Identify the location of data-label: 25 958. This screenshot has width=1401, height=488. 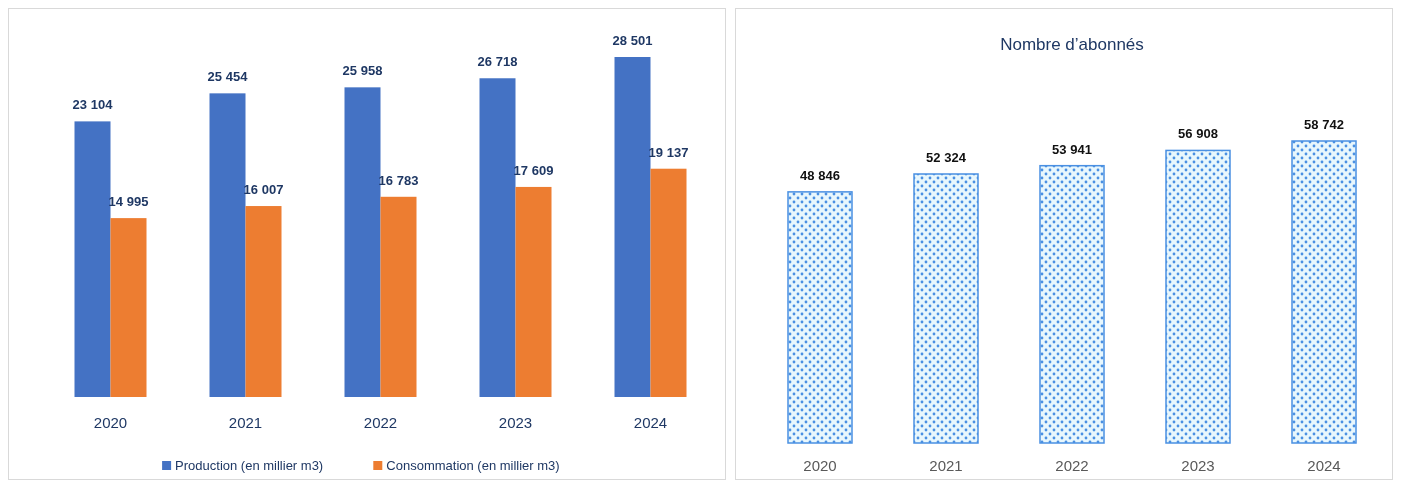
(362, 71).